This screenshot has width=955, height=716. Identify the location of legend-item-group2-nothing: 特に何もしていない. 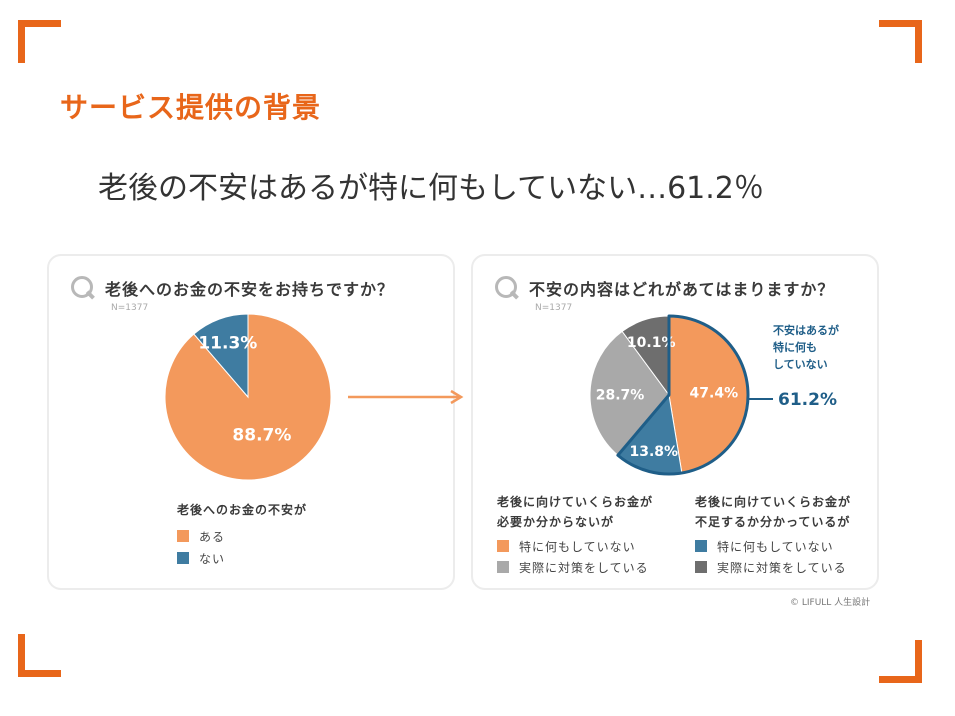
(764, 546).